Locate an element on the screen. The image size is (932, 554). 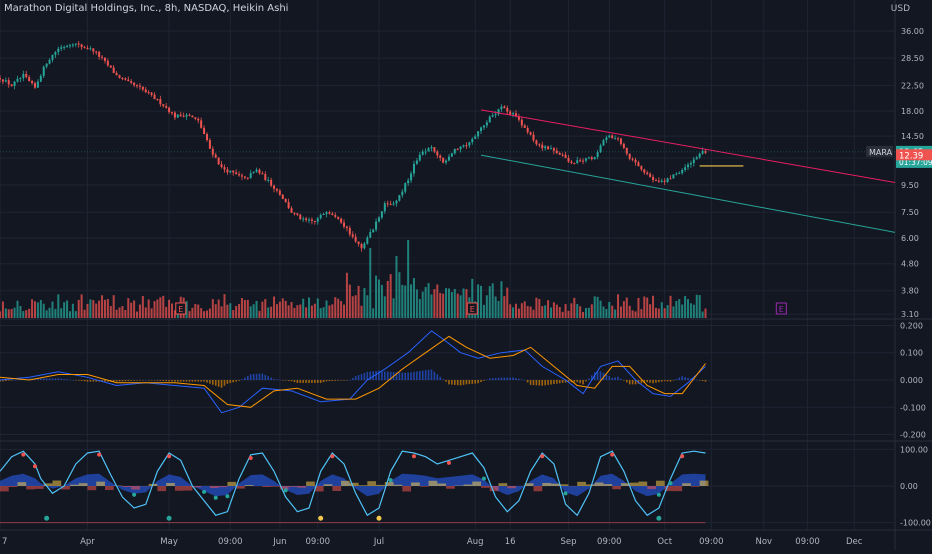
earnings-marker-label: E is located at coordinates (472, 309).